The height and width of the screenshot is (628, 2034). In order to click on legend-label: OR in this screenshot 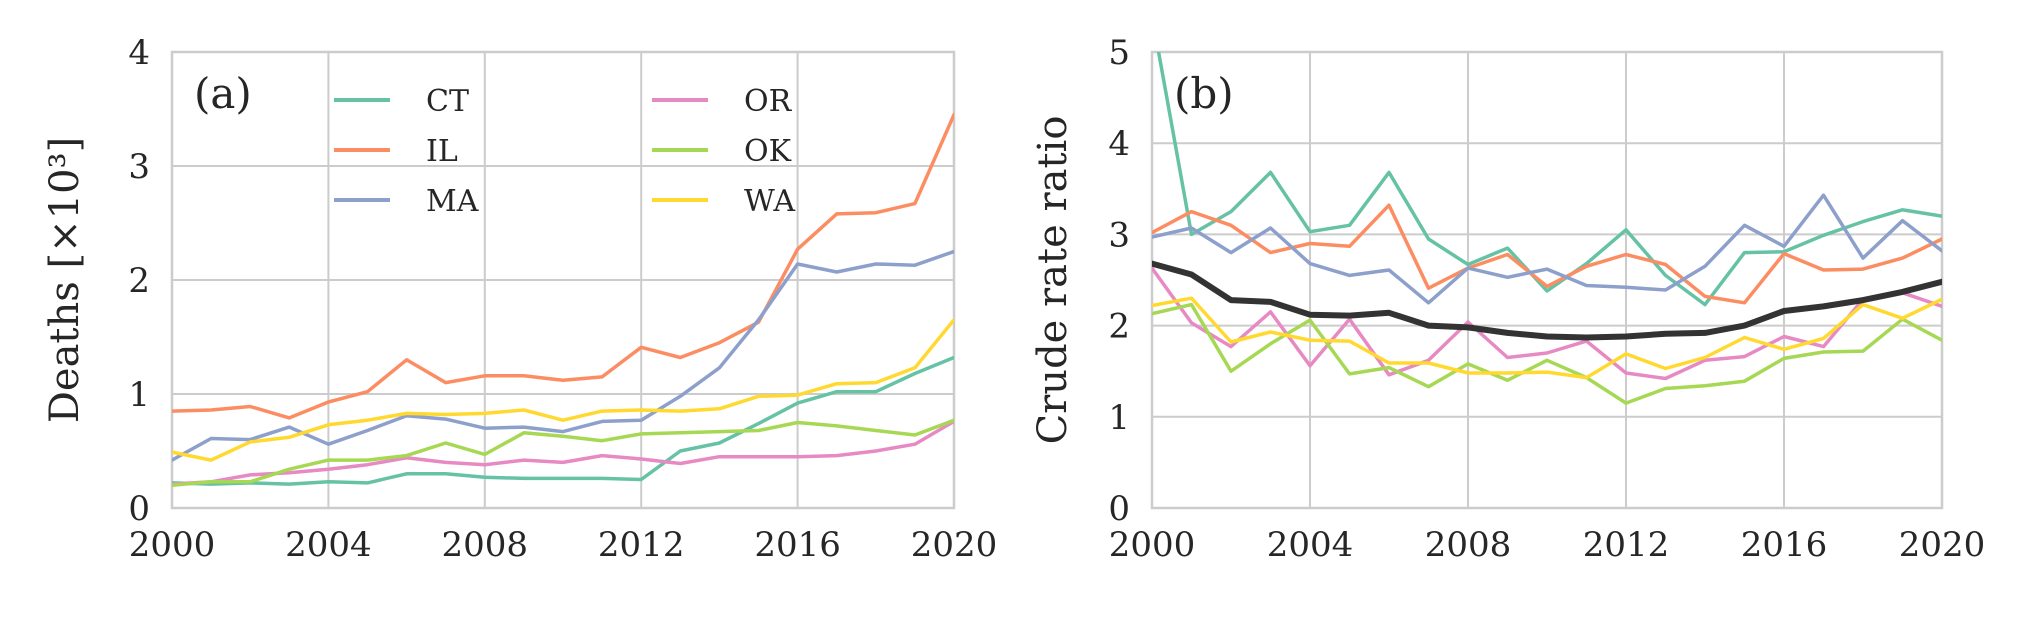, I will do `click(768, 101)`.